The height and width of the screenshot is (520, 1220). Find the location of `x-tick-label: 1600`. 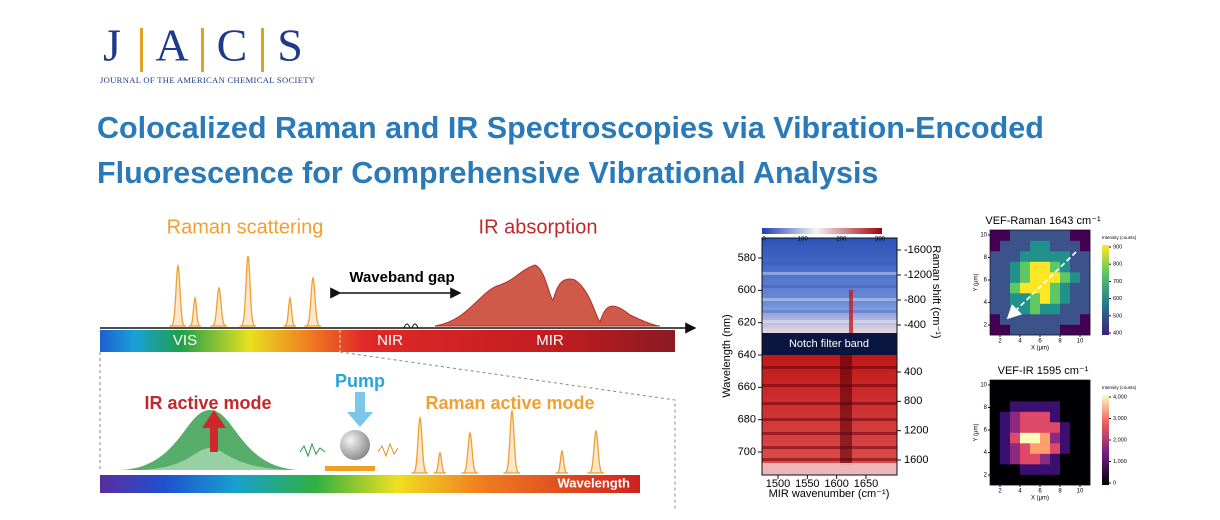

x-tick-label: 1600 is located at coordinates (836, 484).